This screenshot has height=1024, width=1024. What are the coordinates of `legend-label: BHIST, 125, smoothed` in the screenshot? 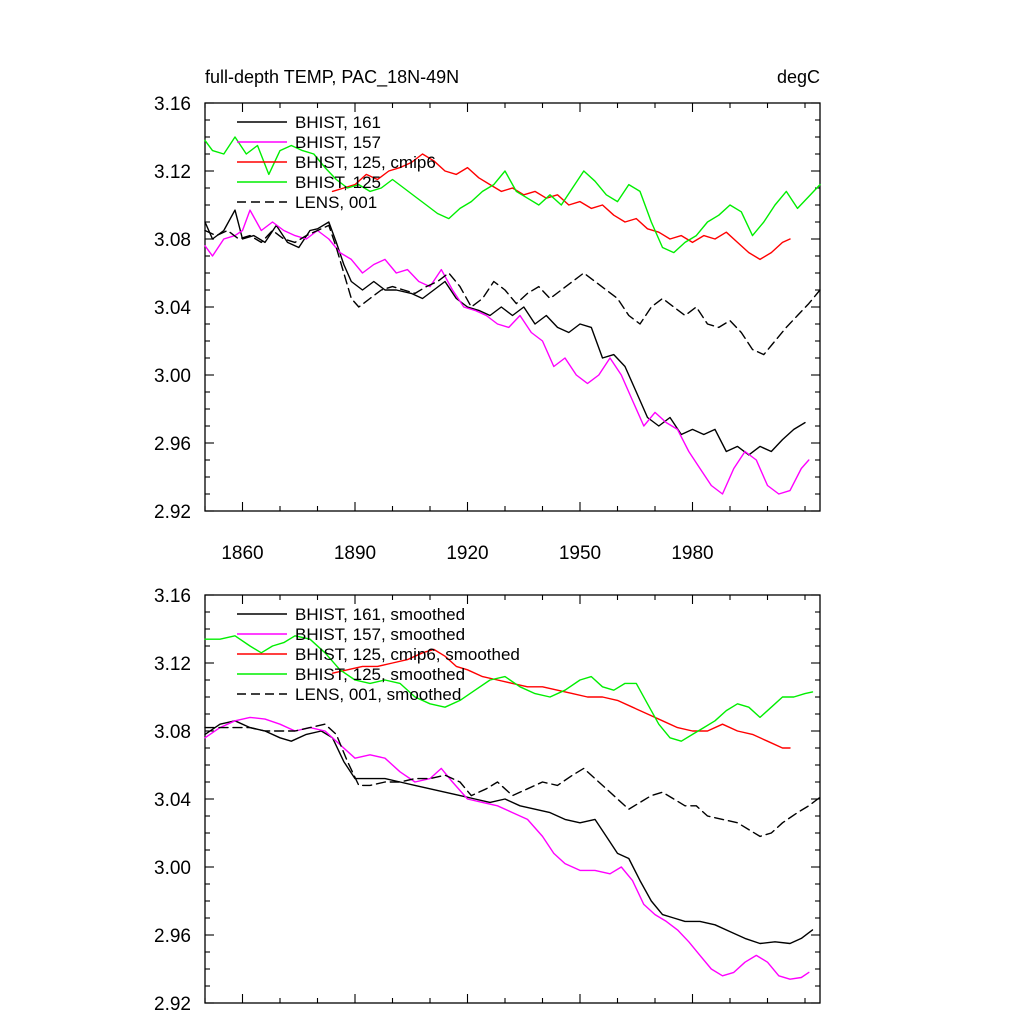 It's located at (380, 674).